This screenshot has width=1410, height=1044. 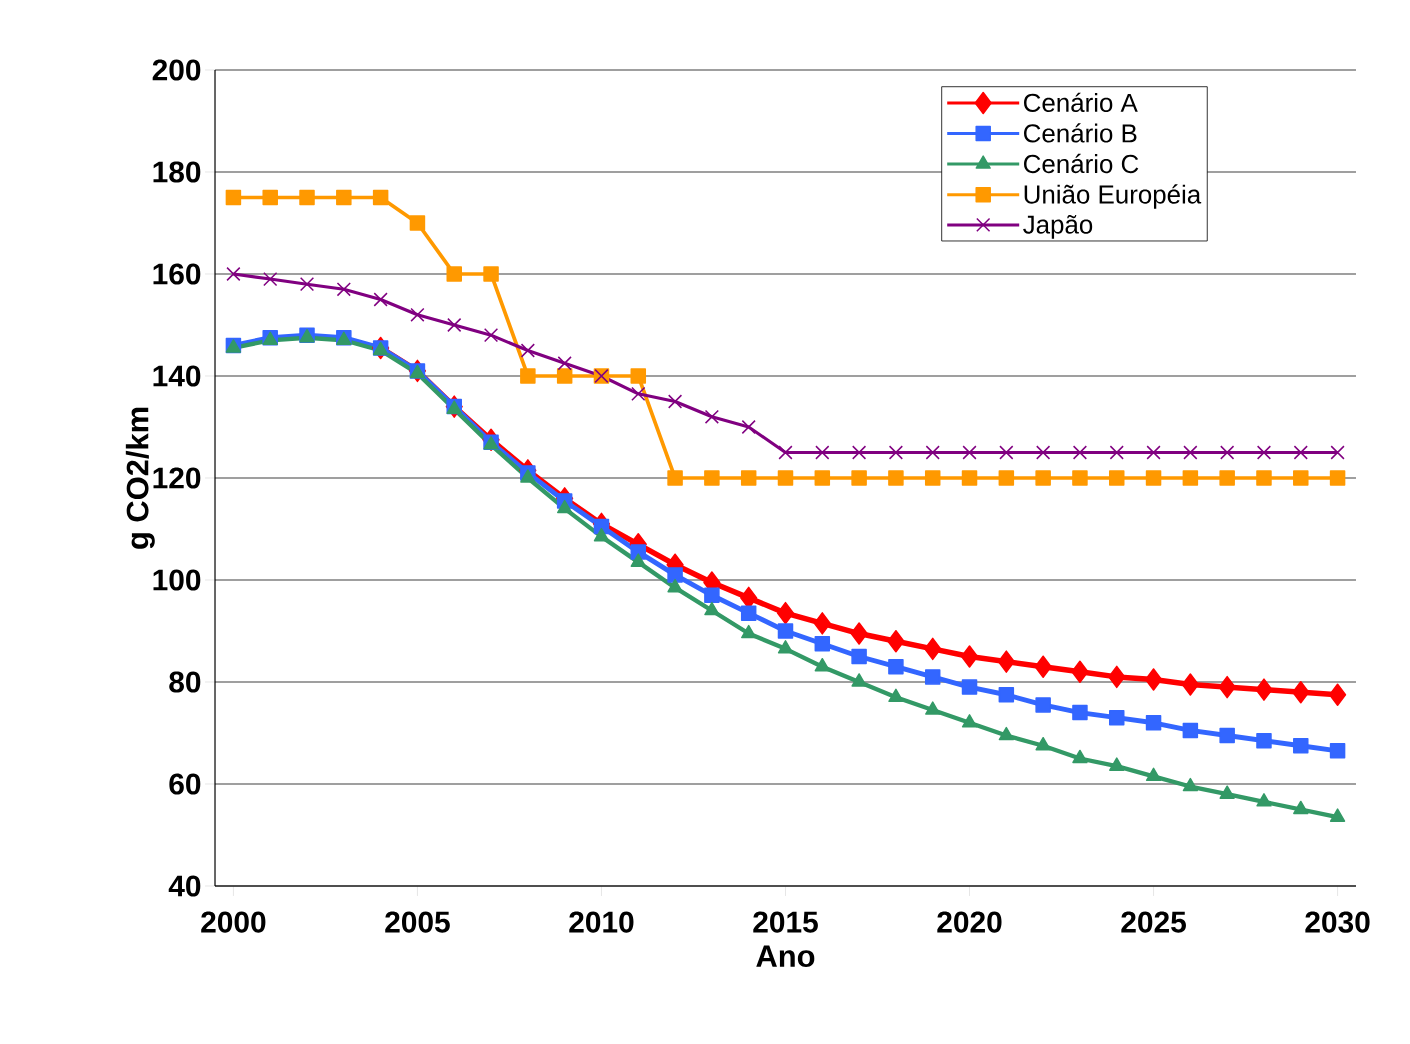 What do you see at coordinates (785, 922) in the screenshot?
I see `x-tick-label: 2015` at bounding box center [785, 922].